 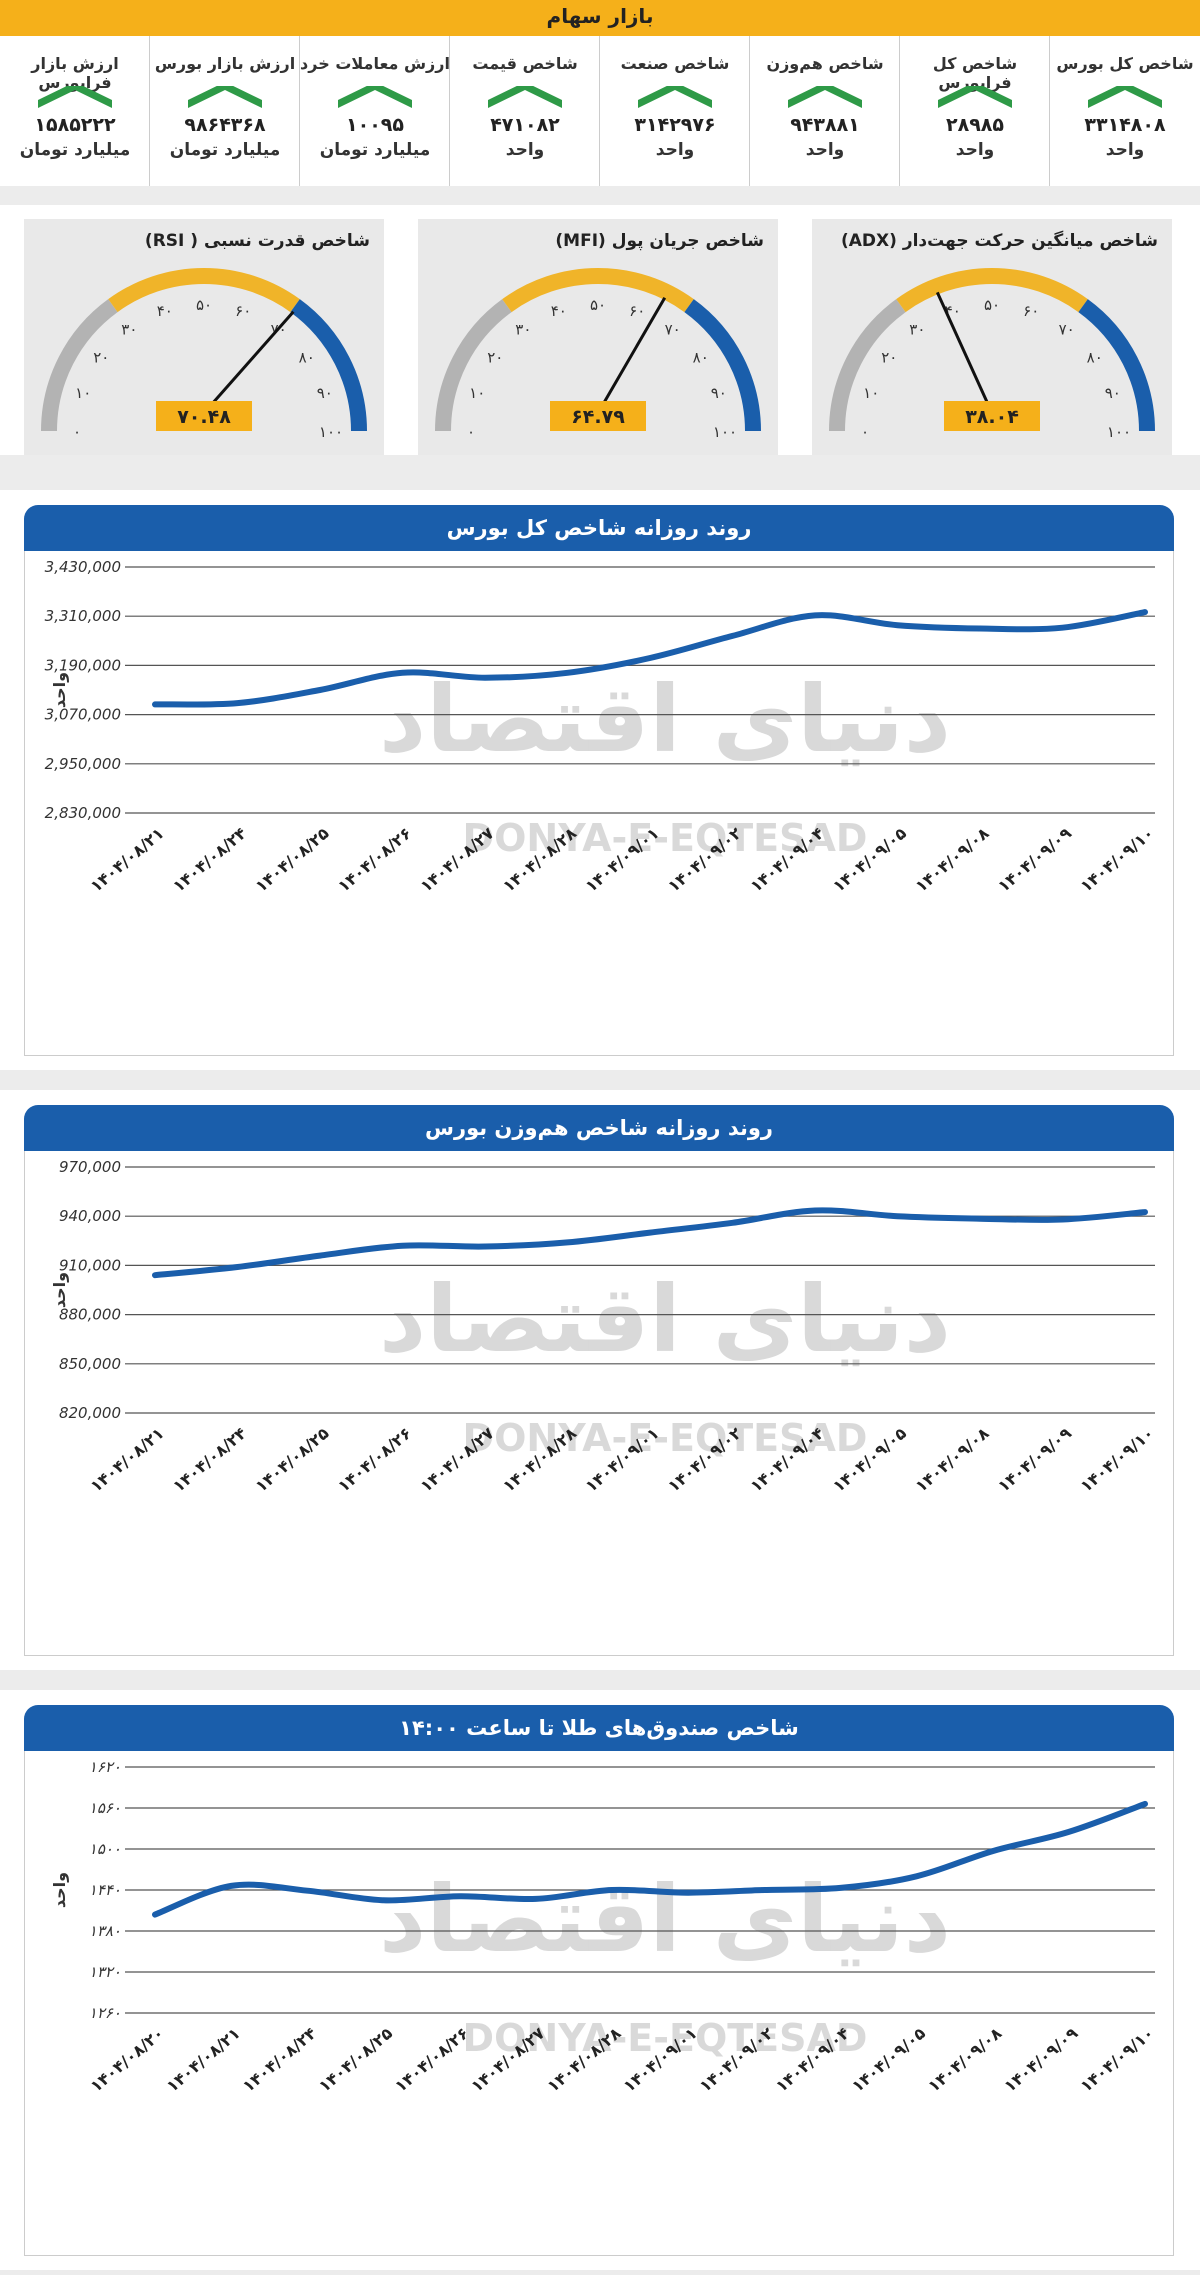 I want to click on y-tick-label: ۱۵۶۰, so click(x=105, y=1808).